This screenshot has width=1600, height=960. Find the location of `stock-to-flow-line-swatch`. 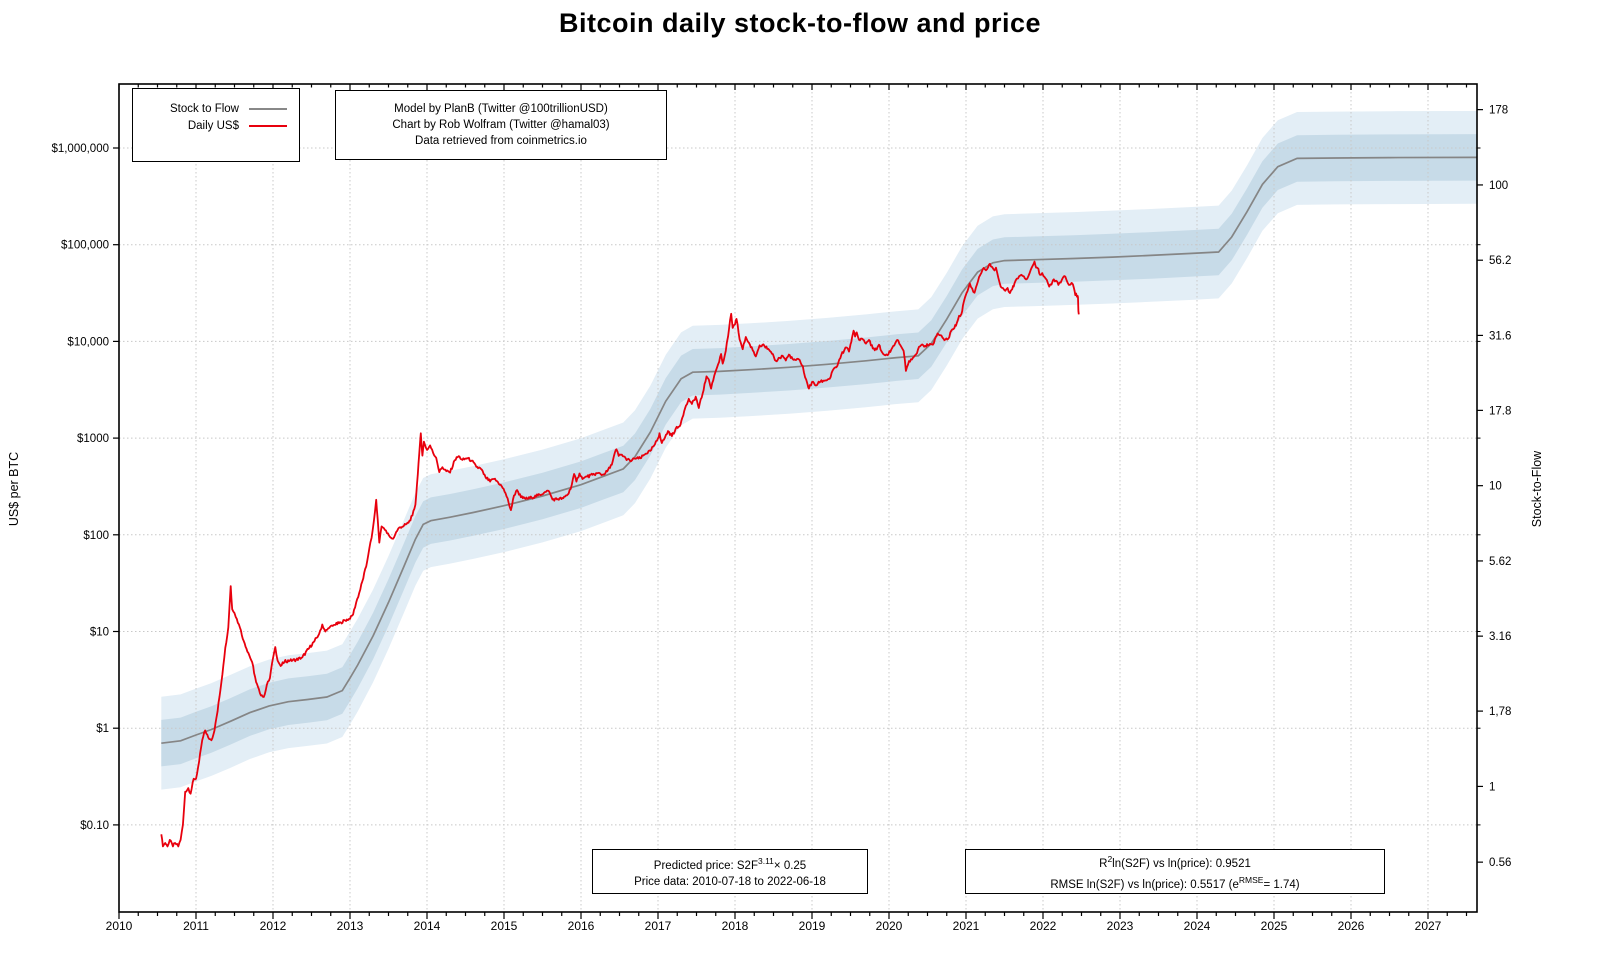

stock-to-flow-line-swatch is located at coordinates (268, 108).